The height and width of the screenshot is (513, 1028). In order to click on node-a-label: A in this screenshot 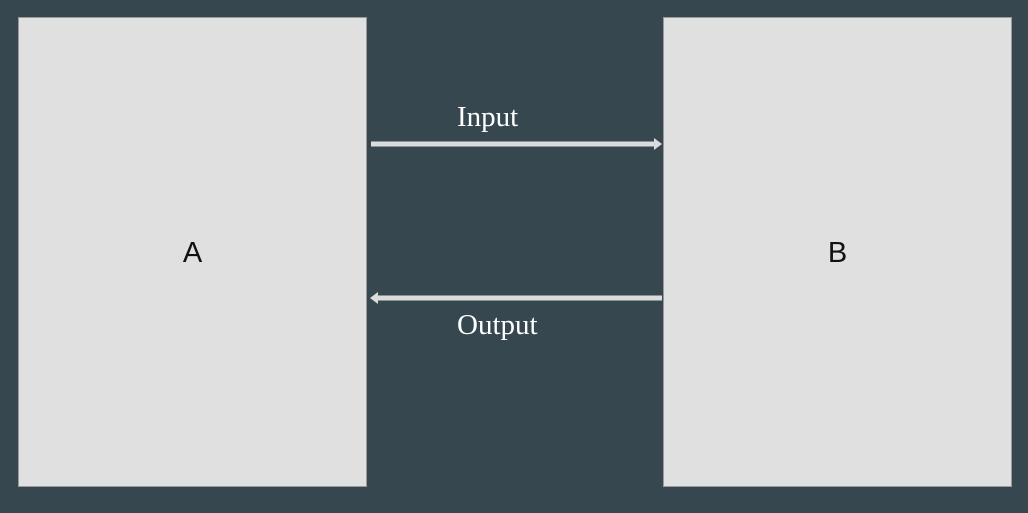, I will do `click(192, 252)`.